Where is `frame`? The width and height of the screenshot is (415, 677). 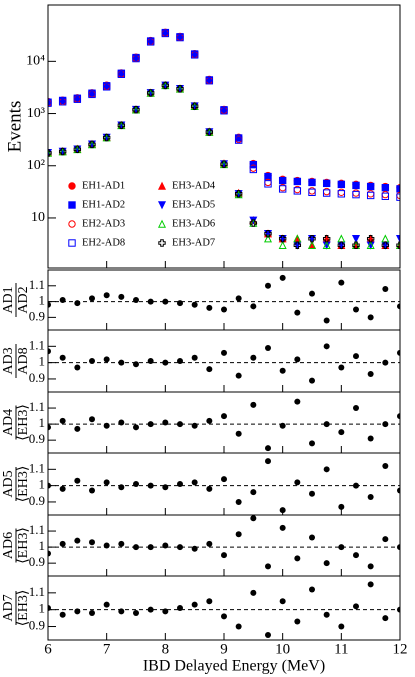 frame is located at coordinates (224, 422).